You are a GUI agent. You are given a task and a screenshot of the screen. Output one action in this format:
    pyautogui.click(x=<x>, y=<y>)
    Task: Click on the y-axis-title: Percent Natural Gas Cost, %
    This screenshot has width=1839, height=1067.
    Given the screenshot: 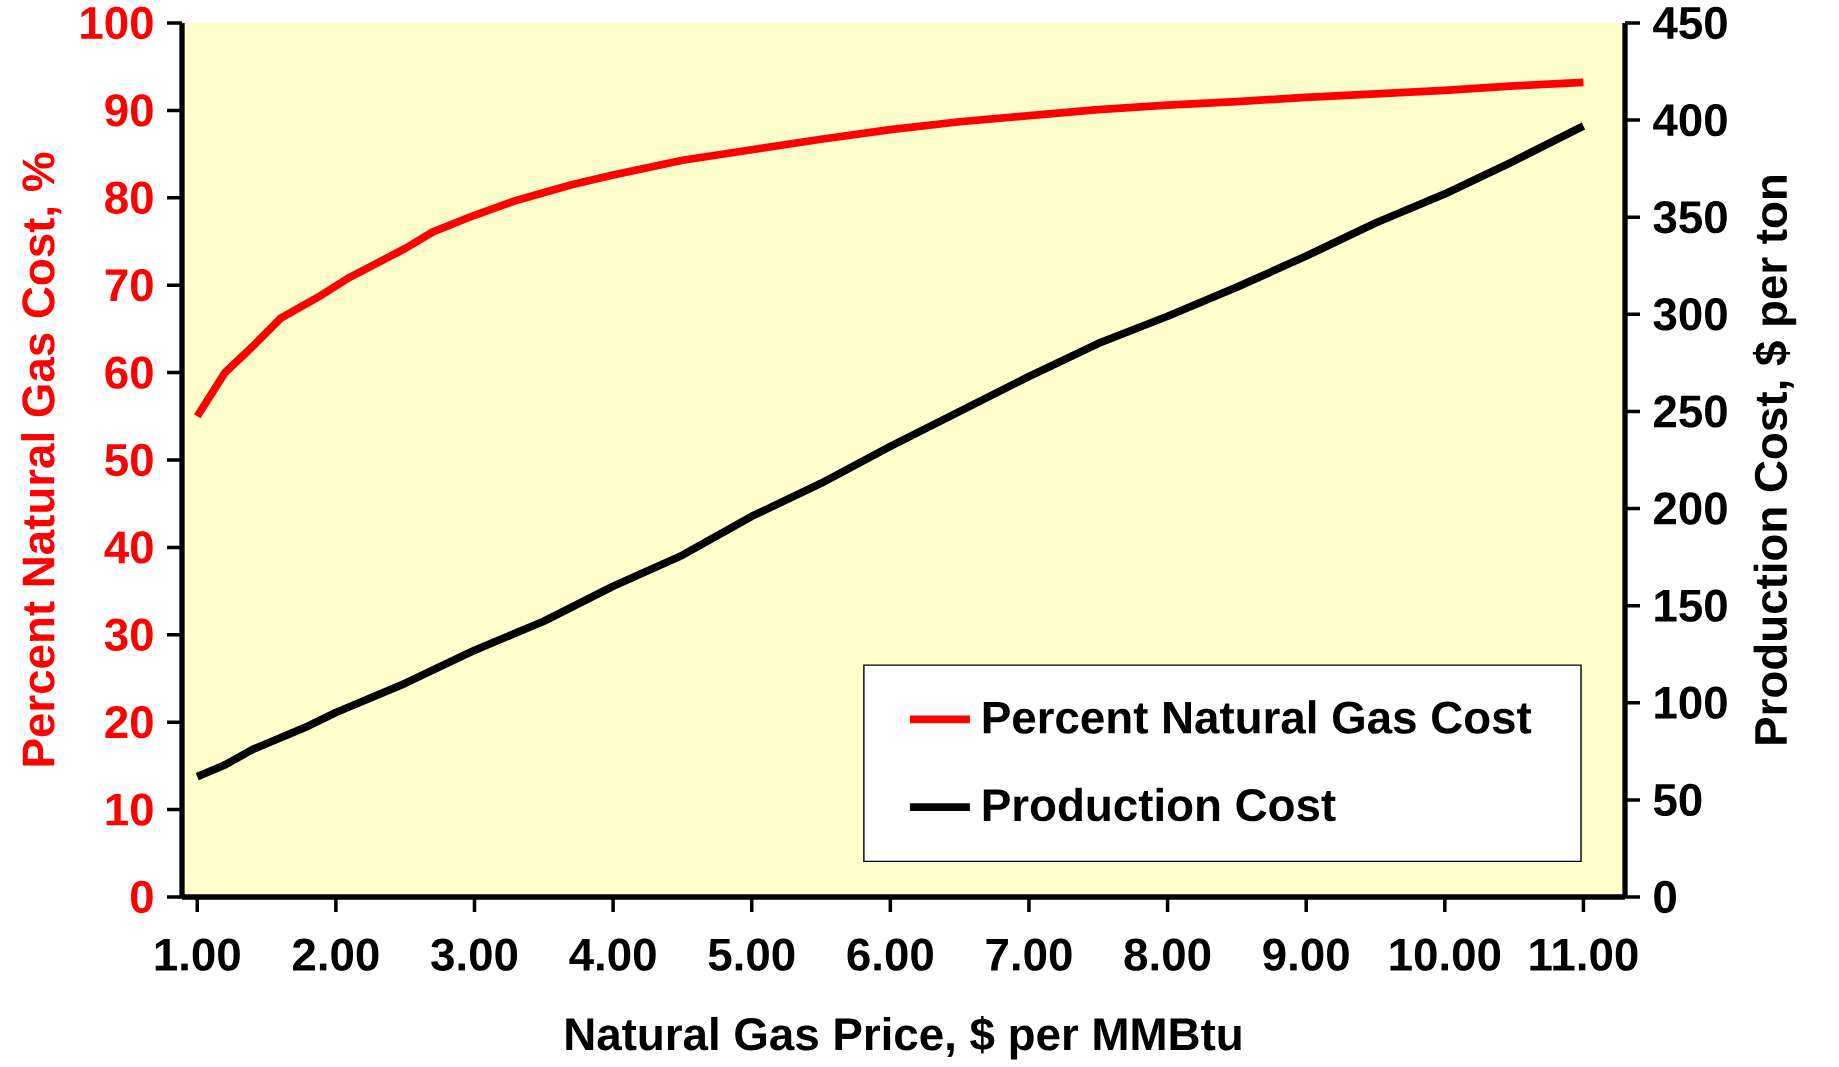 What is the action you would take?
    pyautogui.click(x=41, y=459)
    